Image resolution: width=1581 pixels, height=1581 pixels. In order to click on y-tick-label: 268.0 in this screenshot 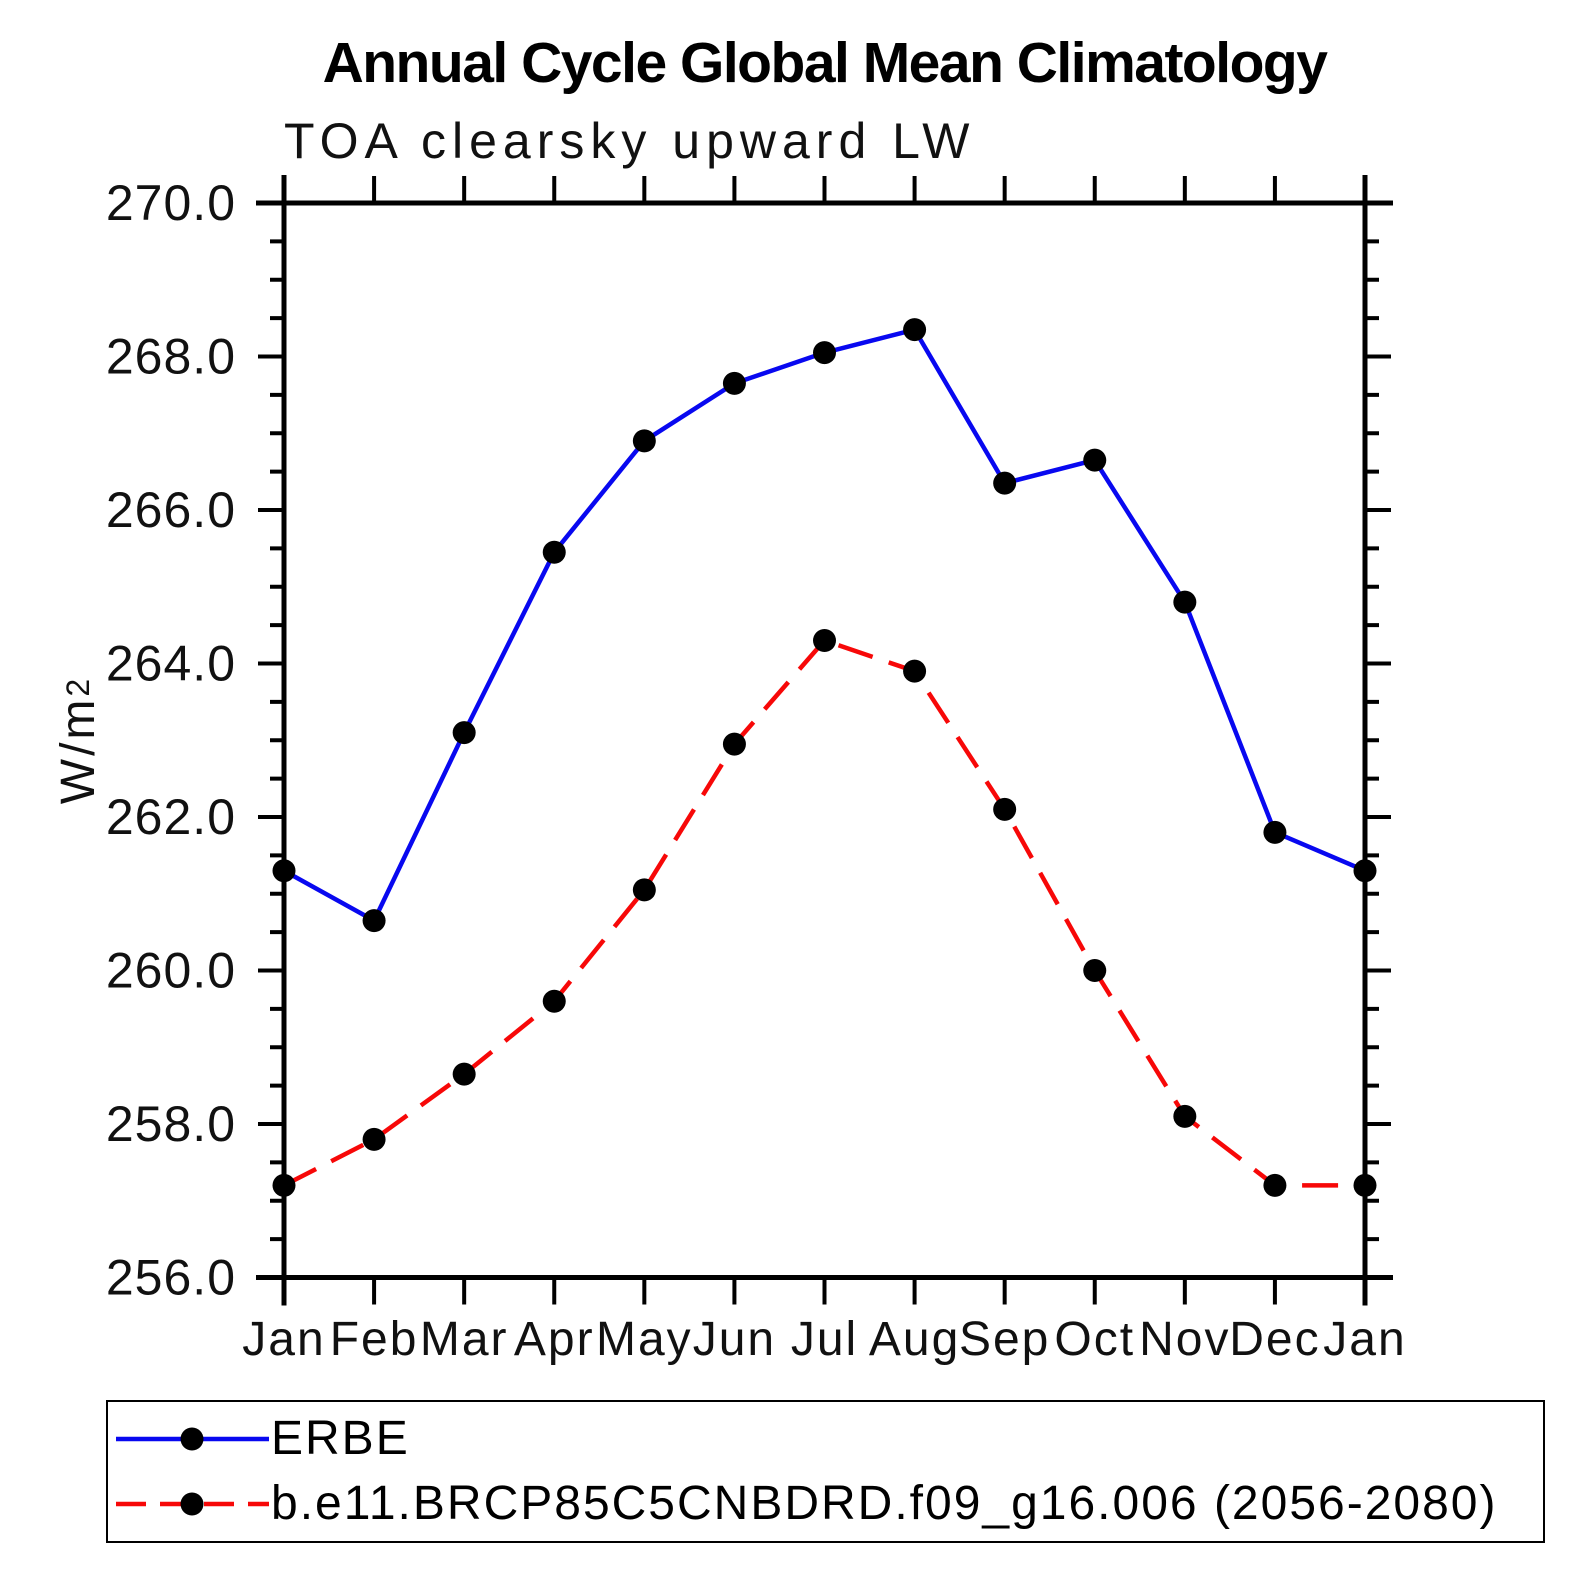, I will do `click(171, 357)`.